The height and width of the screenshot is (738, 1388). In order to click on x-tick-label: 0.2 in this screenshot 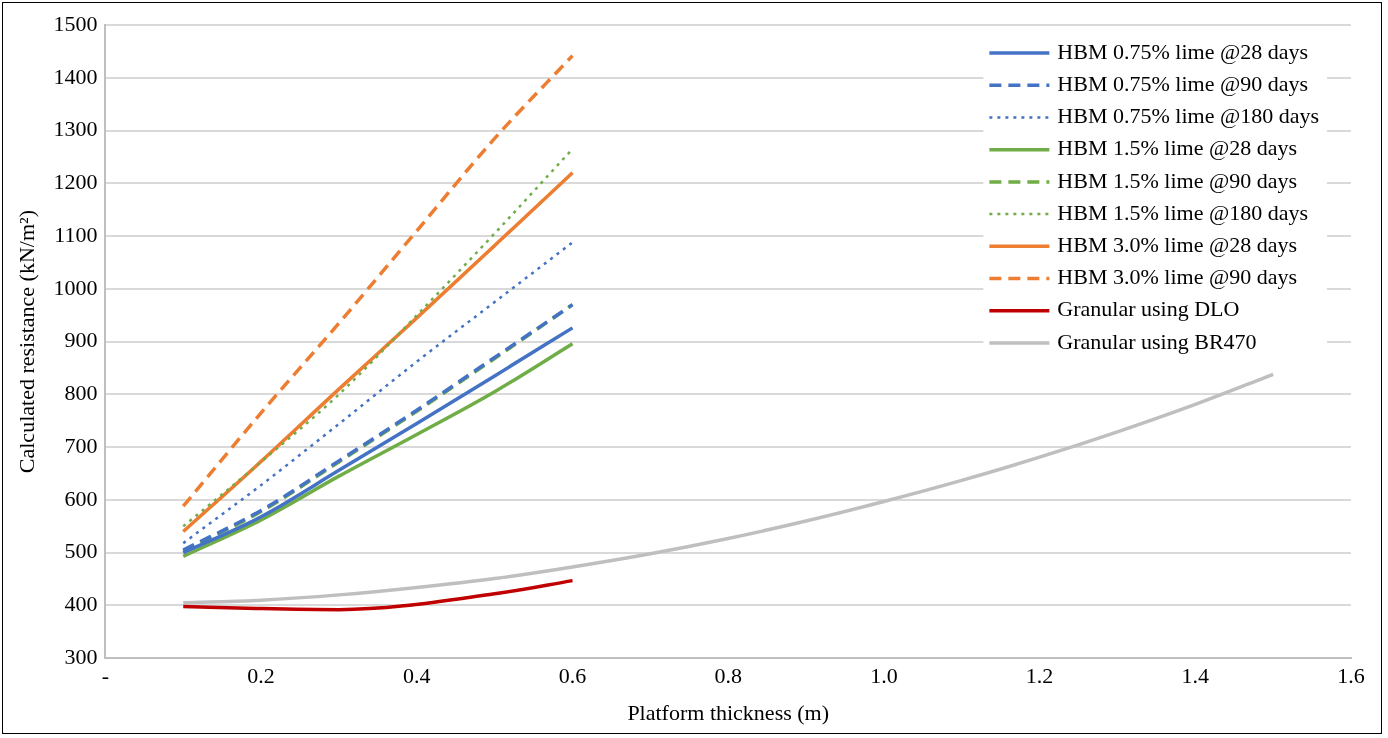, I will do `click(261, 676)`.